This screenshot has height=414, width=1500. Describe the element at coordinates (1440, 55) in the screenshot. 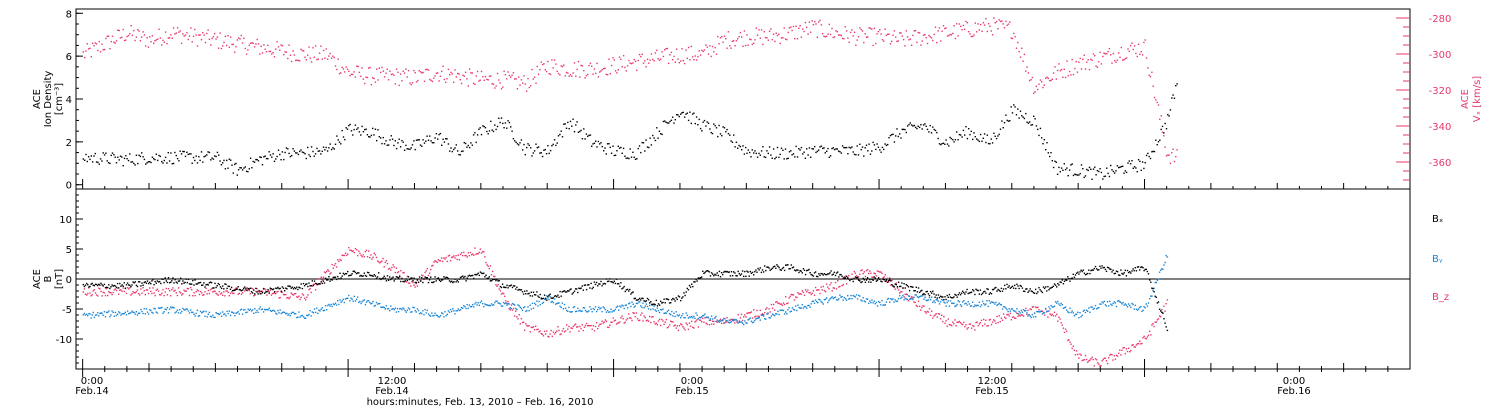

I see `y-right-tick-label: -300` at that location.